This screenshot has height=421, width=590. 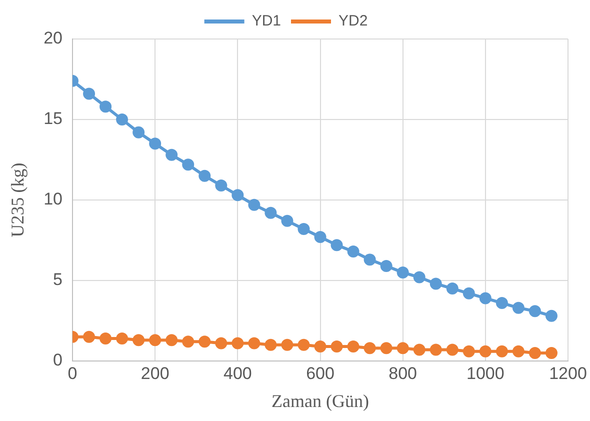 What do you see at coordinates (18, 200) in the screenshot?
I see `y-axis-title: U235 (kg)` at bounding box center [18, 200].